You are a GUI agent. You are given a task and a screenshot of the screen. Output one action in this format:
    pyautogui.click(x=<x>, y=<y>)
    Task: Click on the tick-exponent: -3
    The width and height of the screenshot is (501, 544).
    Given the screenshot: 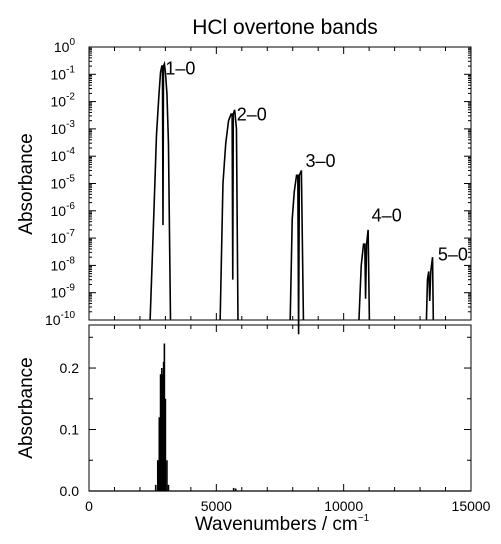 What is the action you would take?
    pyautogui.click(x=70, y=124)
    